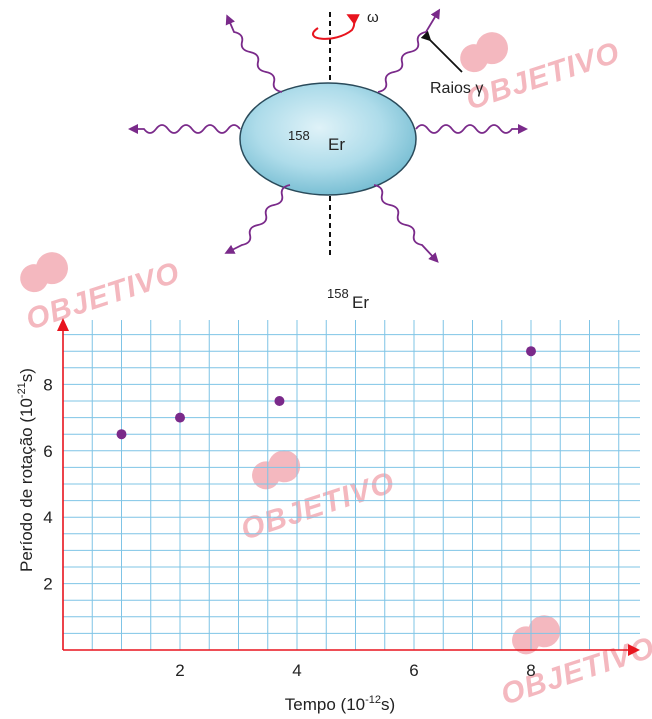 The width and height of the screenshot is (652, 719). Describe the element at coordinates (47, 451) in the screenshot. I see `y-tick-label: 6` at that location.